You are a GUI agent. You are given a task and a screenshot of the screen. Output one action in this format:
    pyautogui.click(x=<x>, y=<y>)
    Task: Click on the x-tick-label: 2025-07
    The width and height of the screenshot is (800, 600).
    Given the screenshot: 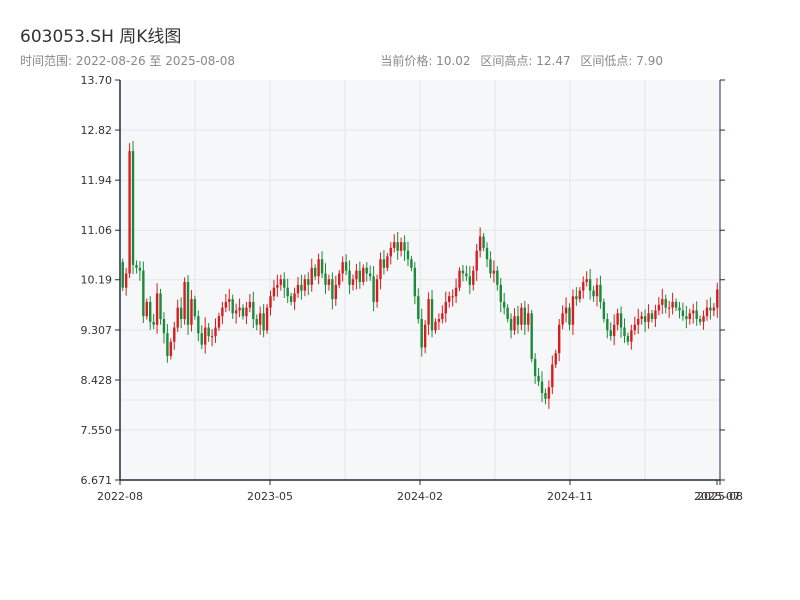 What is the action you would take?
    pyautogui.click(x=717, y=496)
    